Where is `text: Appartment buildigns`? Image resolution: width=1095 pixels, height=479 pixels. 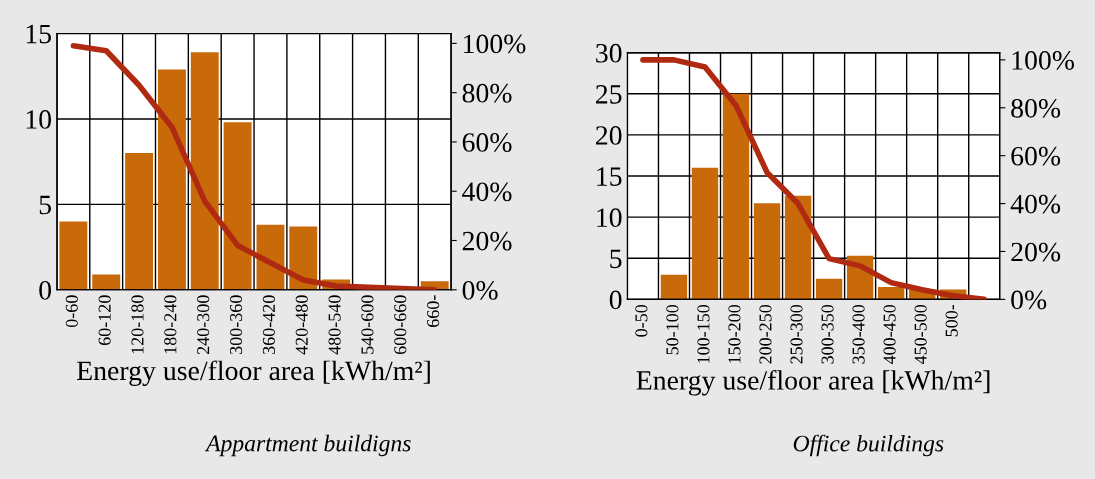 text: Appartment buildigns is located at coordinates (307, 445).